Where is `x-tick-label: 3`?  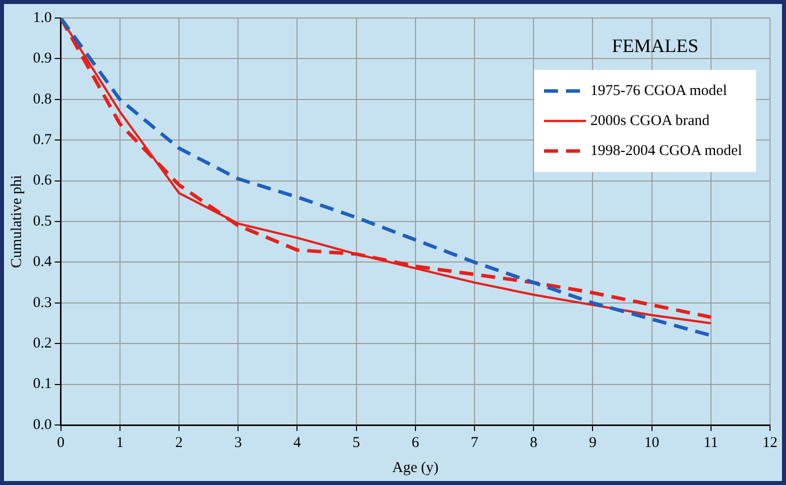 x-tick-label: 3 is located at coordinates (238, 442).